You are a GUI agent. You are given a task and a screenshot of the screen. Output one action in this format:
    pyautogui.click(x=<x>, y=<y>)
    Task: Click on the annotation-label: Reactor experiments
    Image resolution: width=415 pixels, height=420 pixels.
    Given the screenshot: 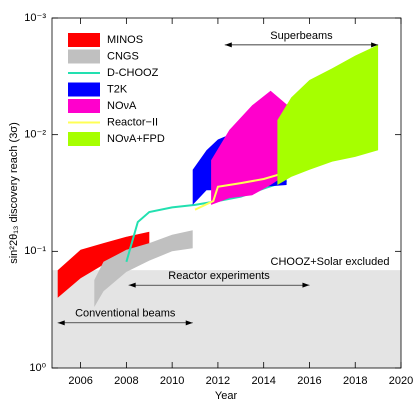 What is the action you would take?
    pyautogui.click(x=219, y=276)
    